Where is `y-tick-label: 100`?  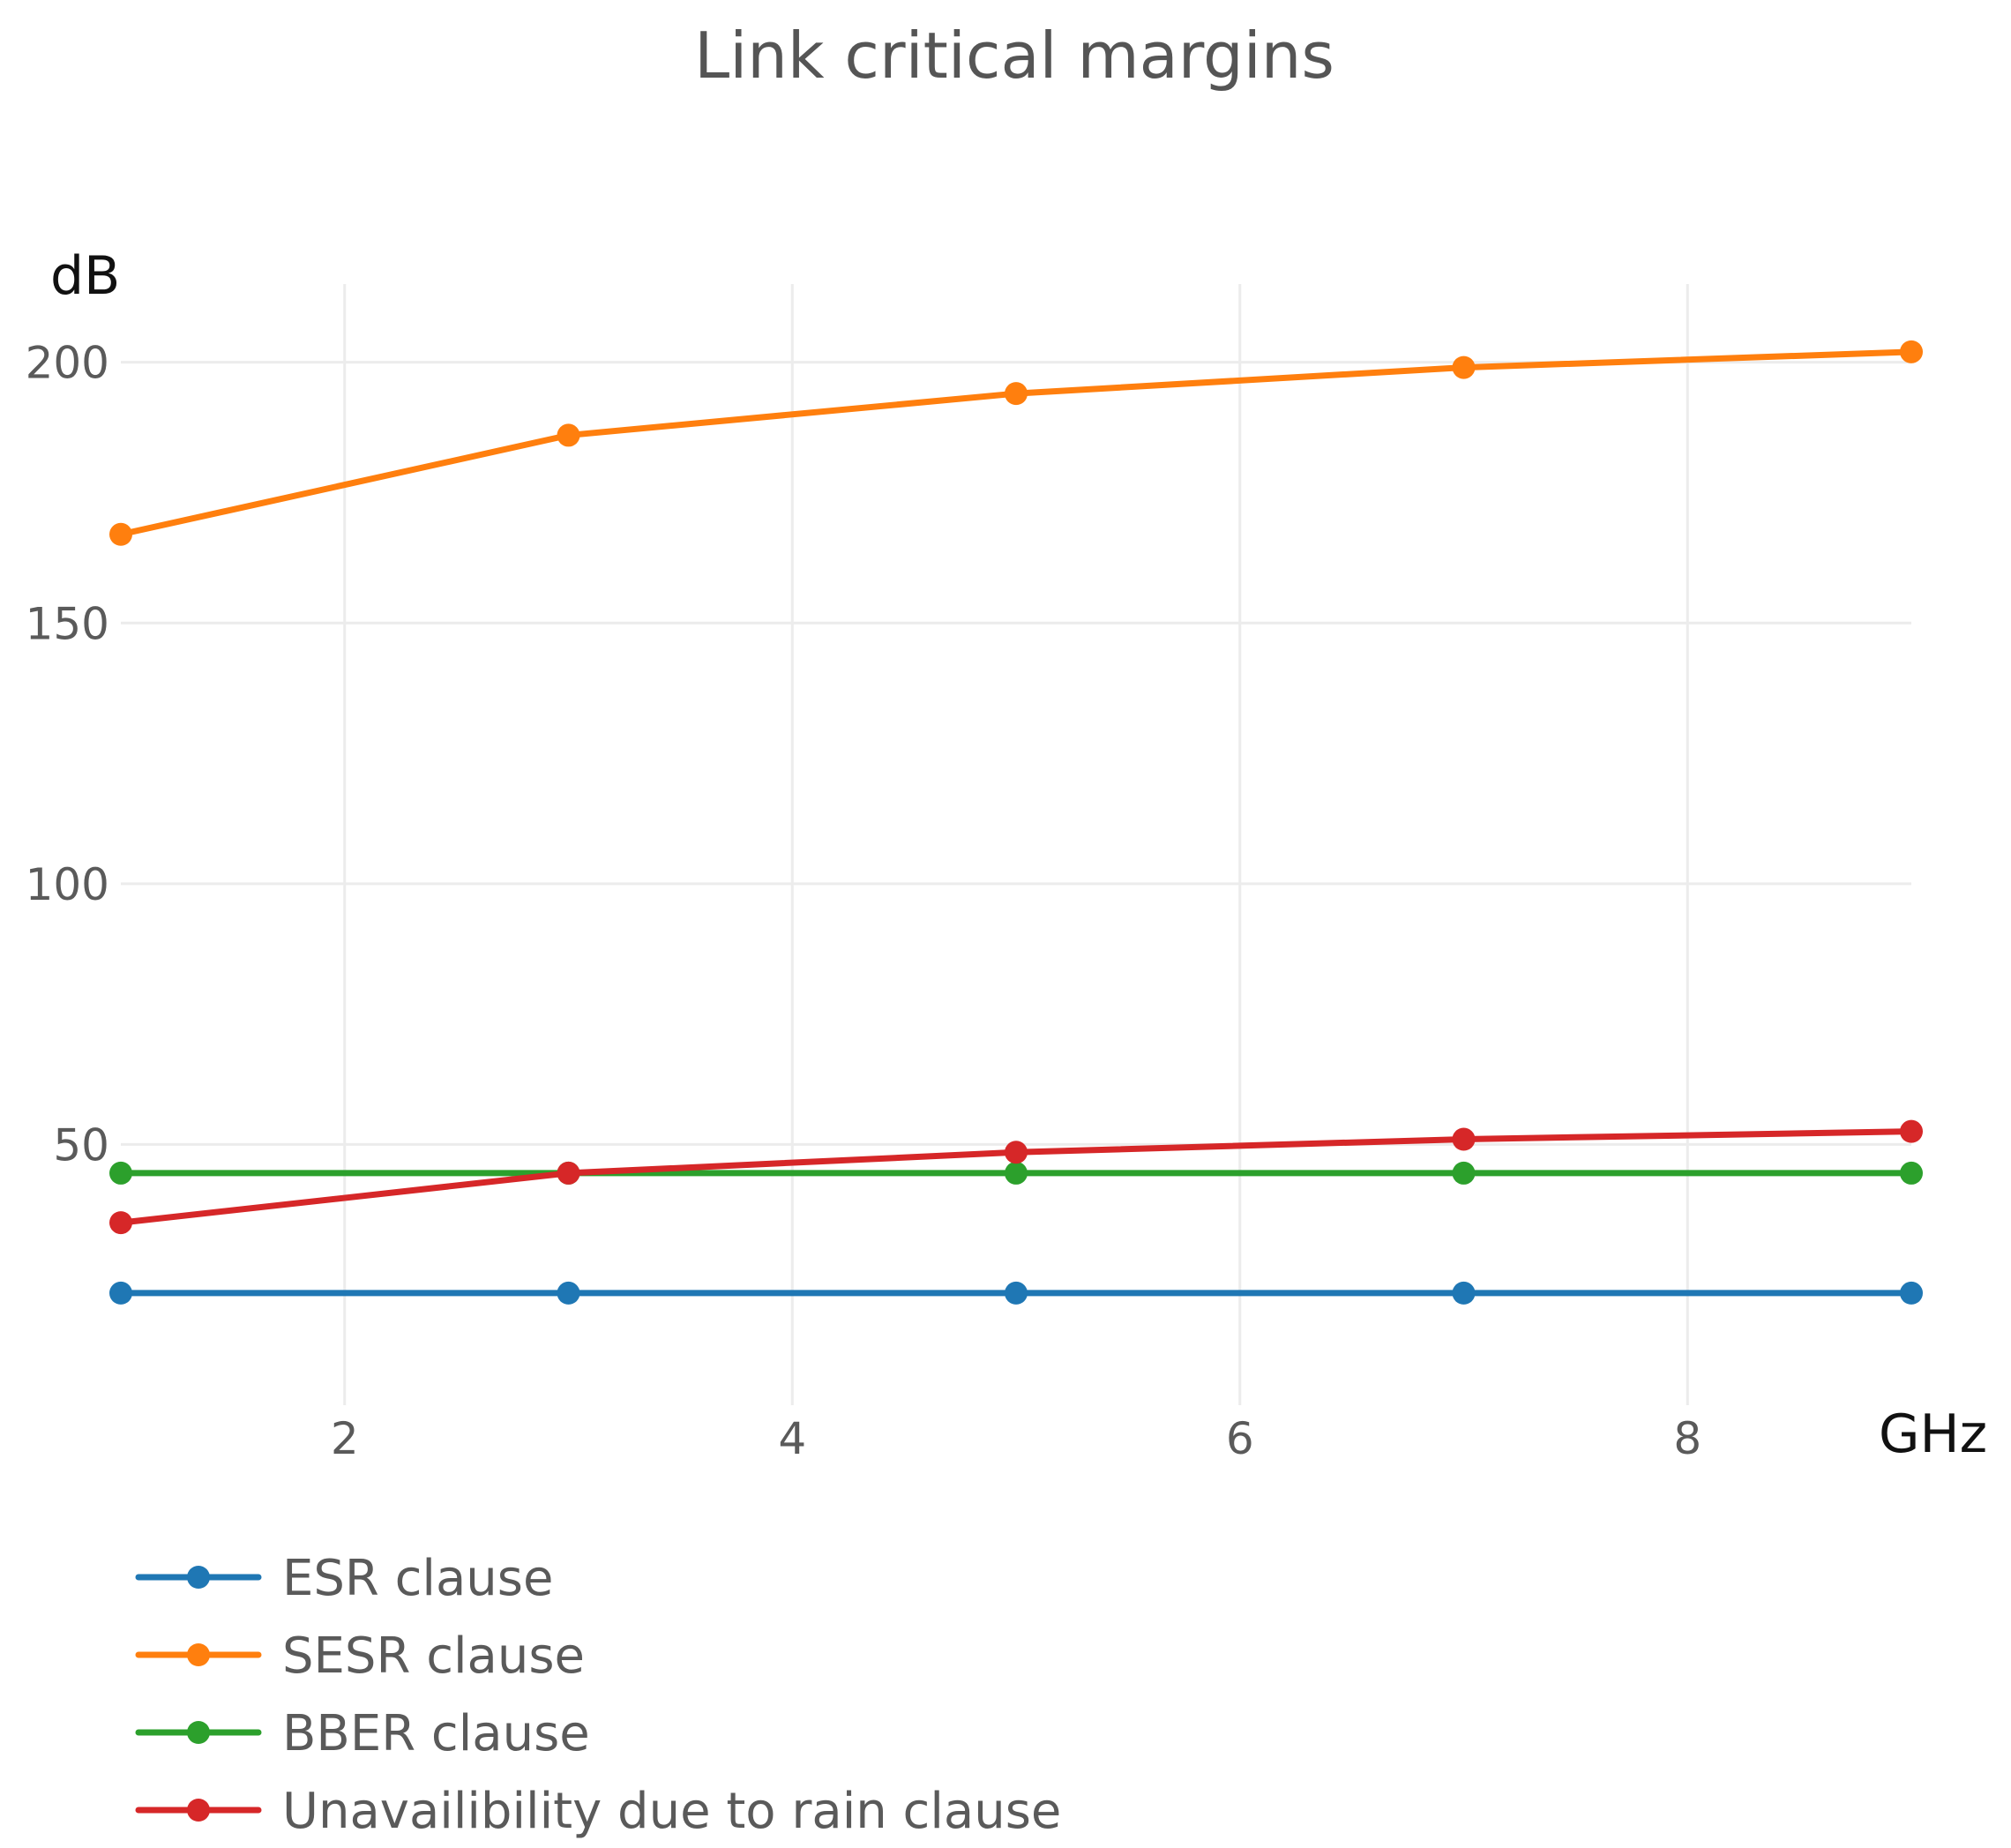 y-tick-label: 100 is located at coordinates (68, 884).